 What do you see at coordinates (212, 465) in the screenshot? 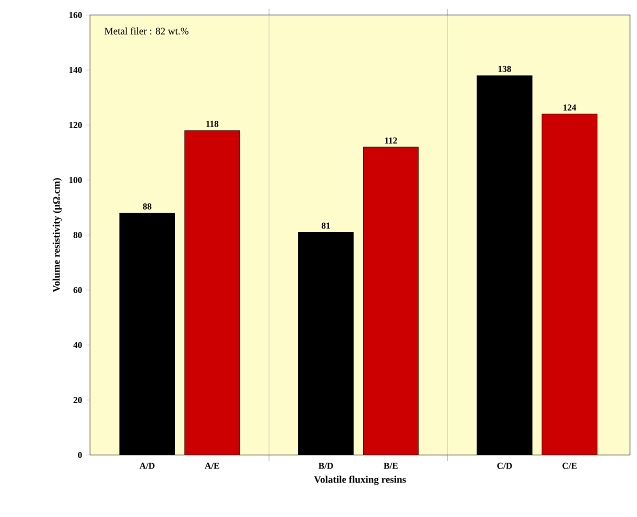
I see `x-tick-label: A/E` at bounding box center [212, 465].